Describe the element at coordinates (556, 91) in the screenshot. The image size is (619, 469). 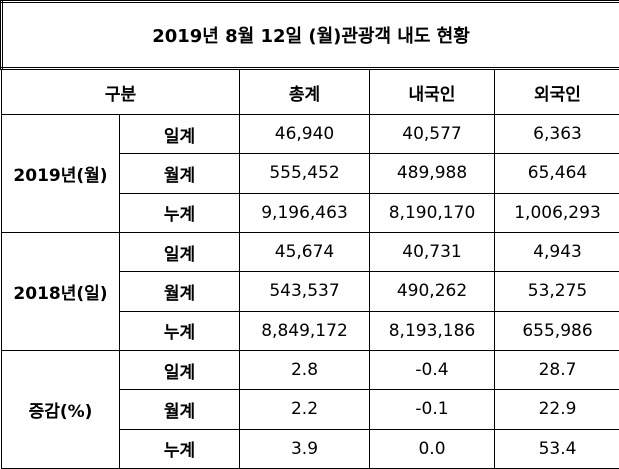
I see `header-cell: 외국인` at that location.